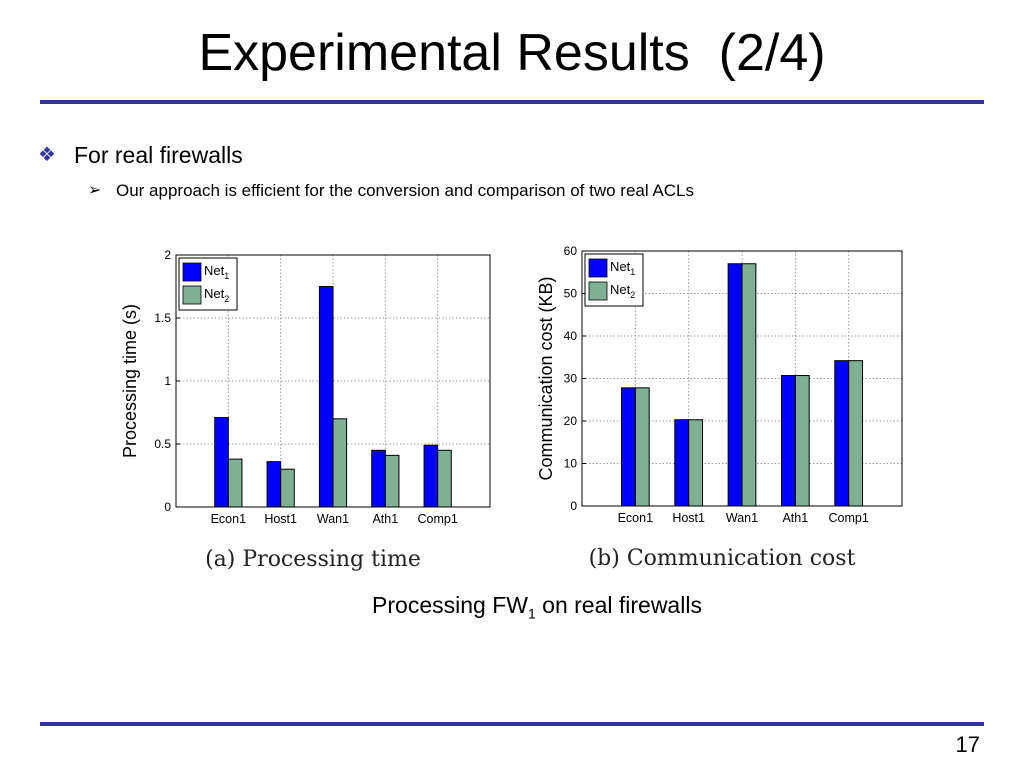  What do you see at coordinates (571, 336) in the screenshot?
I see `y-tick-label: 40` at bounding box center [571, 336].